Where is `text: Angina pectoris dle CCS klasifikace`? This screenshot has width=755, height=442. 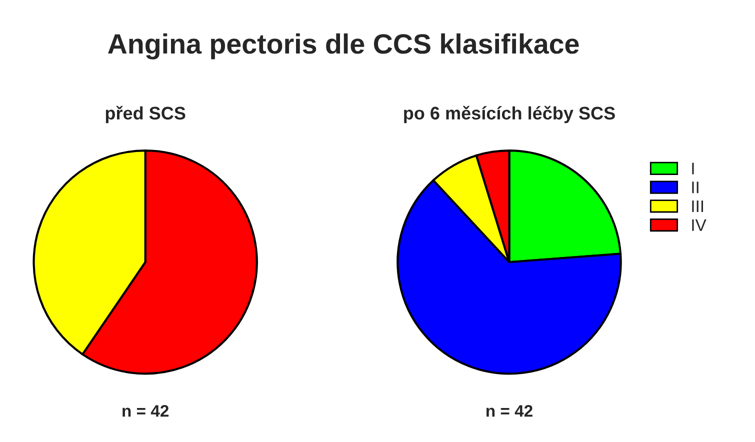 text: Angina pectoris dle CCS klasifikace is located at coordinates (343, 46).